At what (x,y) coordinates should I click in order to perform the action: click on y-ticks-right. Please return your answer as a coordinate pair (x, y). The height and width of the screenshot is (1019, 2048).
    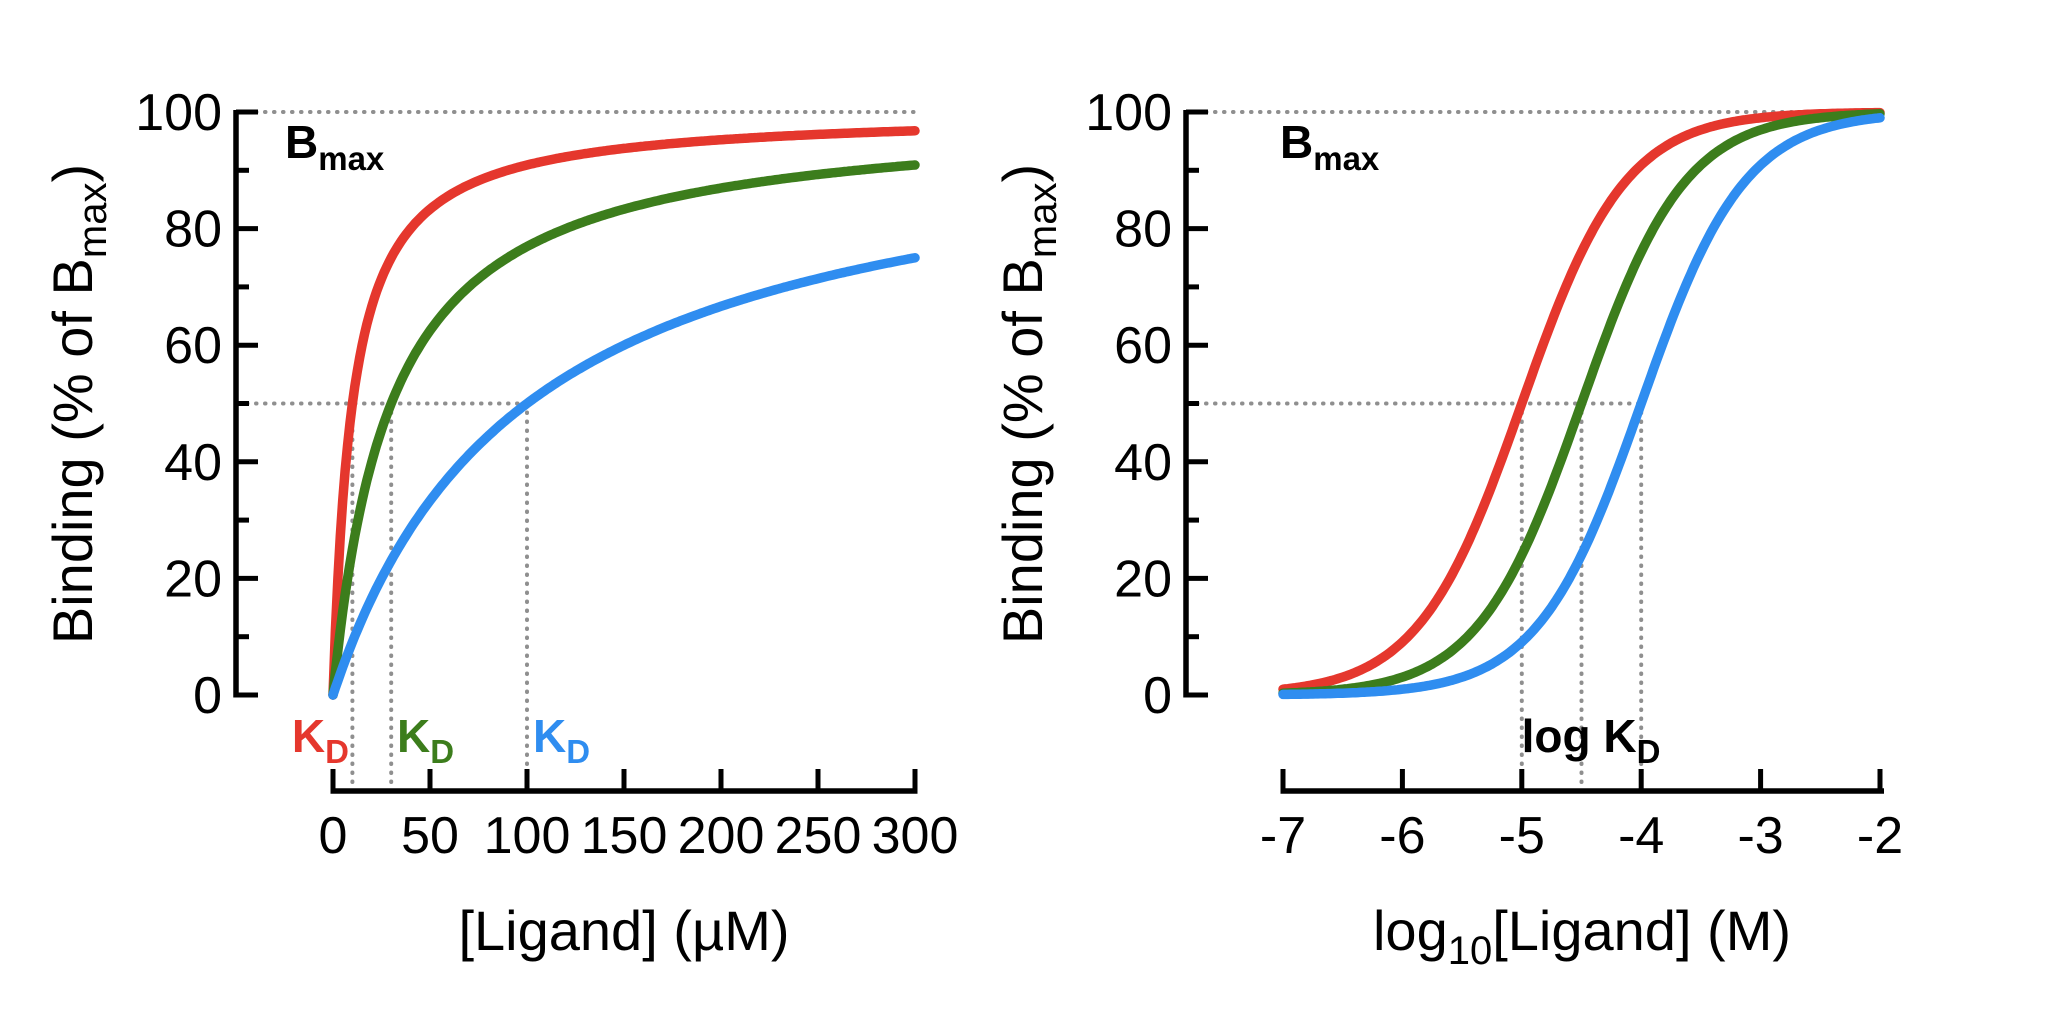
    Looking at the image, I should click on (1197, 403).